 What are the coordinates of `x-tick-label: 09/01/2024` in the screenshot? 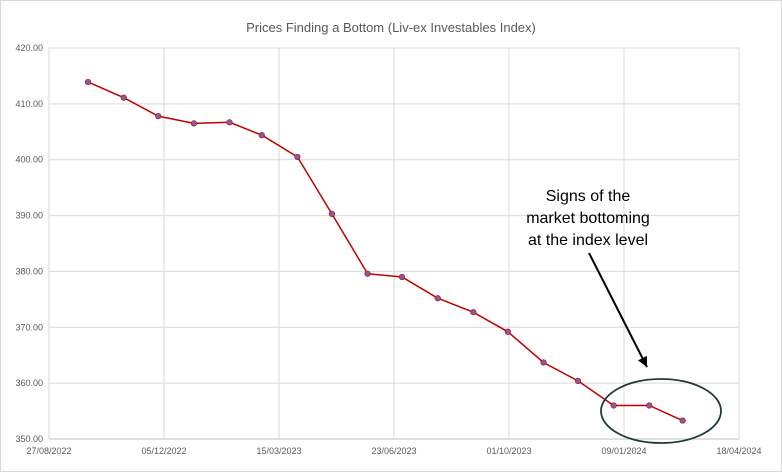 It's located at (623, 451).